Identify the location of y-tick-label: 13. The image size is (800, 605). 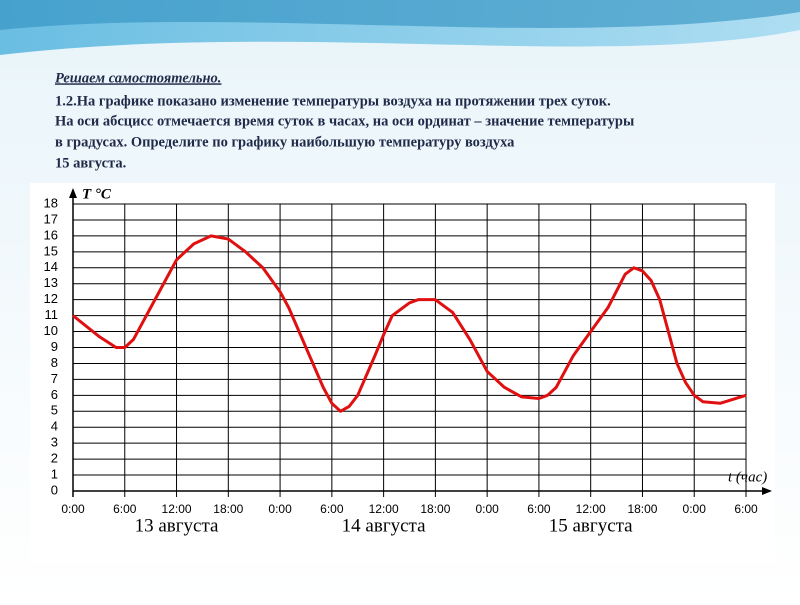
(51, 282).